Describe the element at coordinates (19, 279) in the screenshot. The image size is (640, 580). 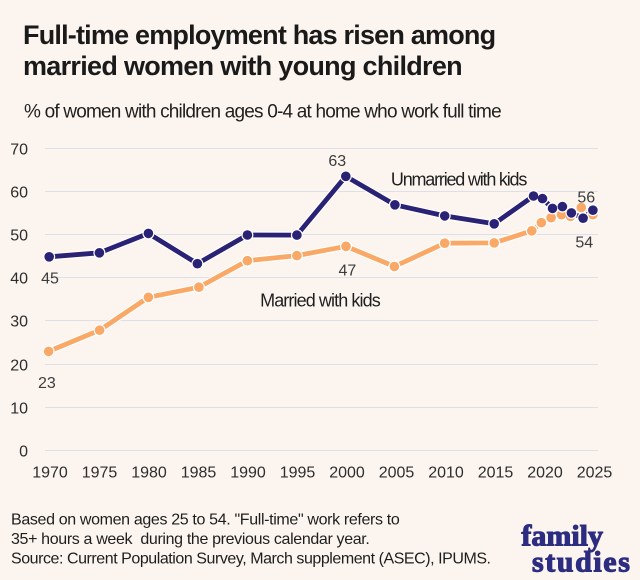
I see `svg-text: 40` at that location.